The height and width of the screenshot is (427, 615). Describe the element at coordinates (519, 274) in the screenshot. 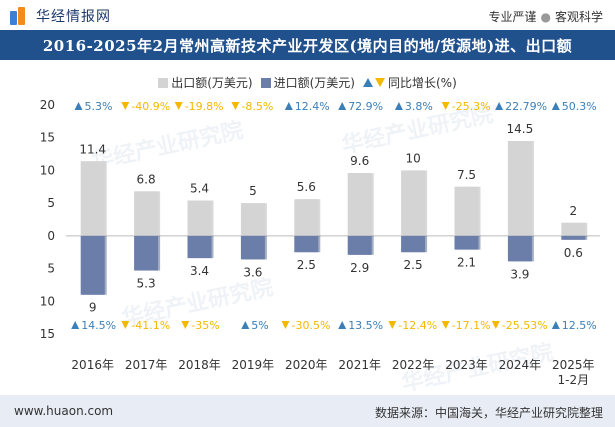

I see `import-value-label: 3.9` at that location.